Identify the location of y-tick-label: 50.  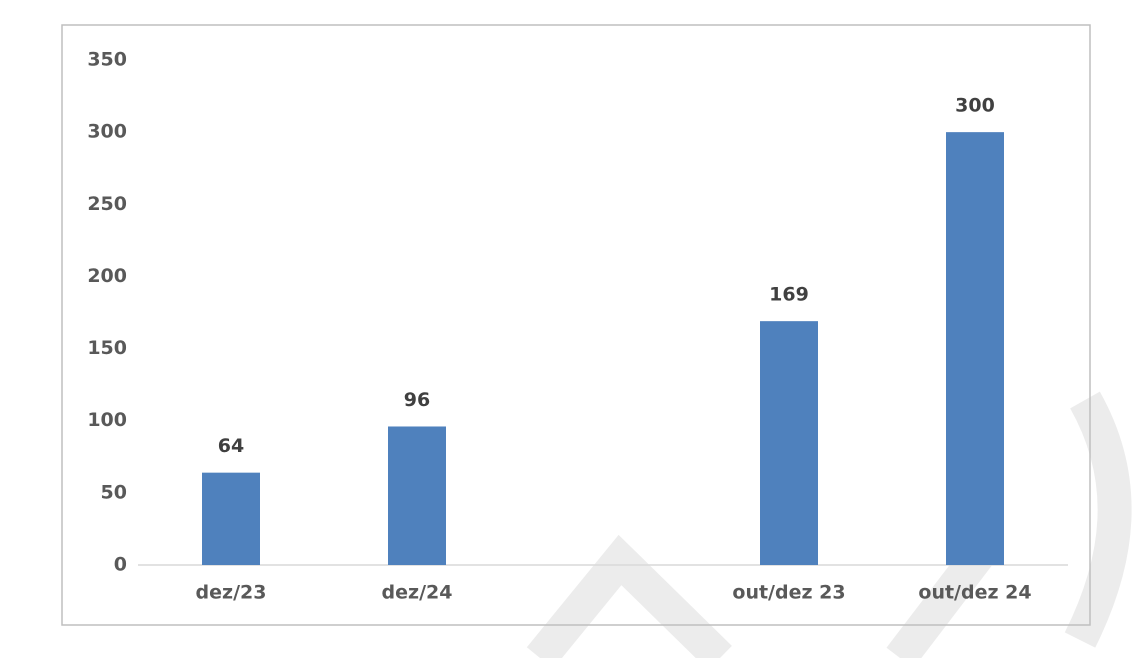
(114, 492).